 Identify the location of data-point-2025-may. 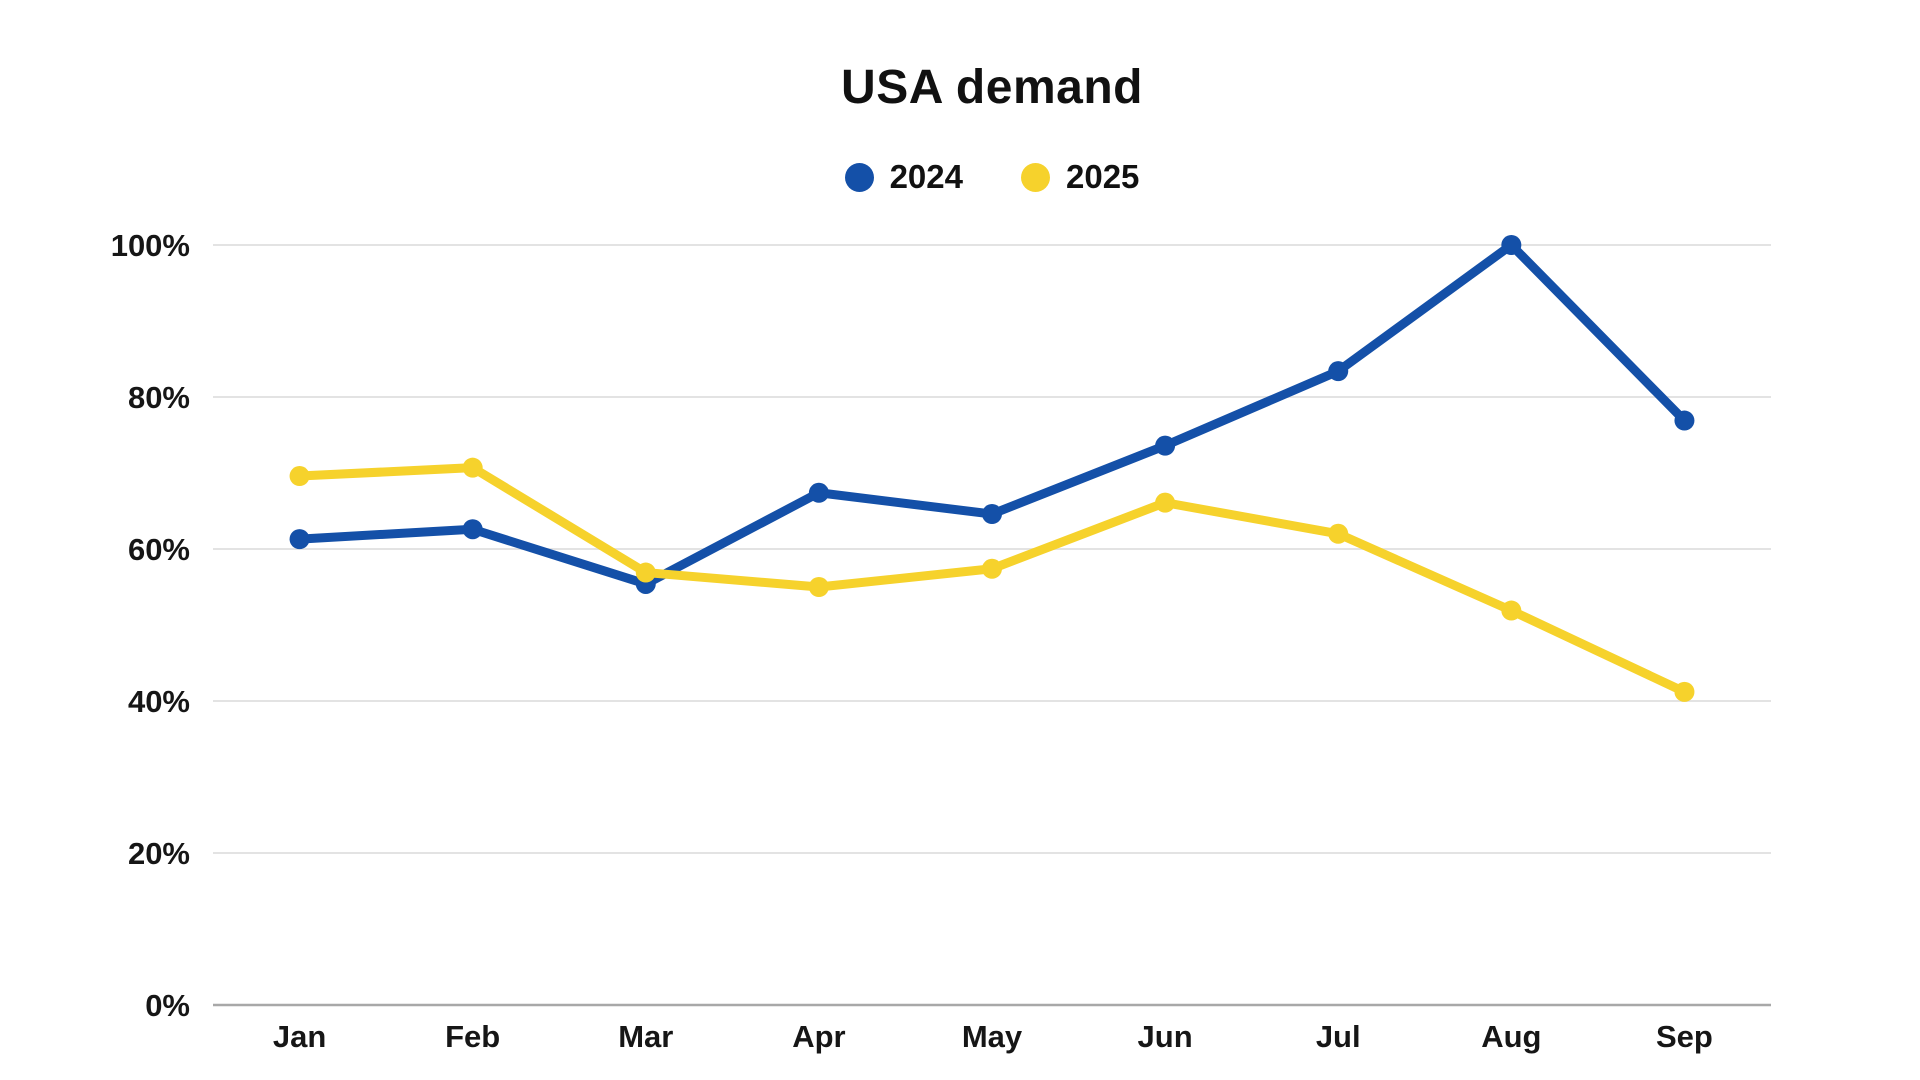
(992, 568).